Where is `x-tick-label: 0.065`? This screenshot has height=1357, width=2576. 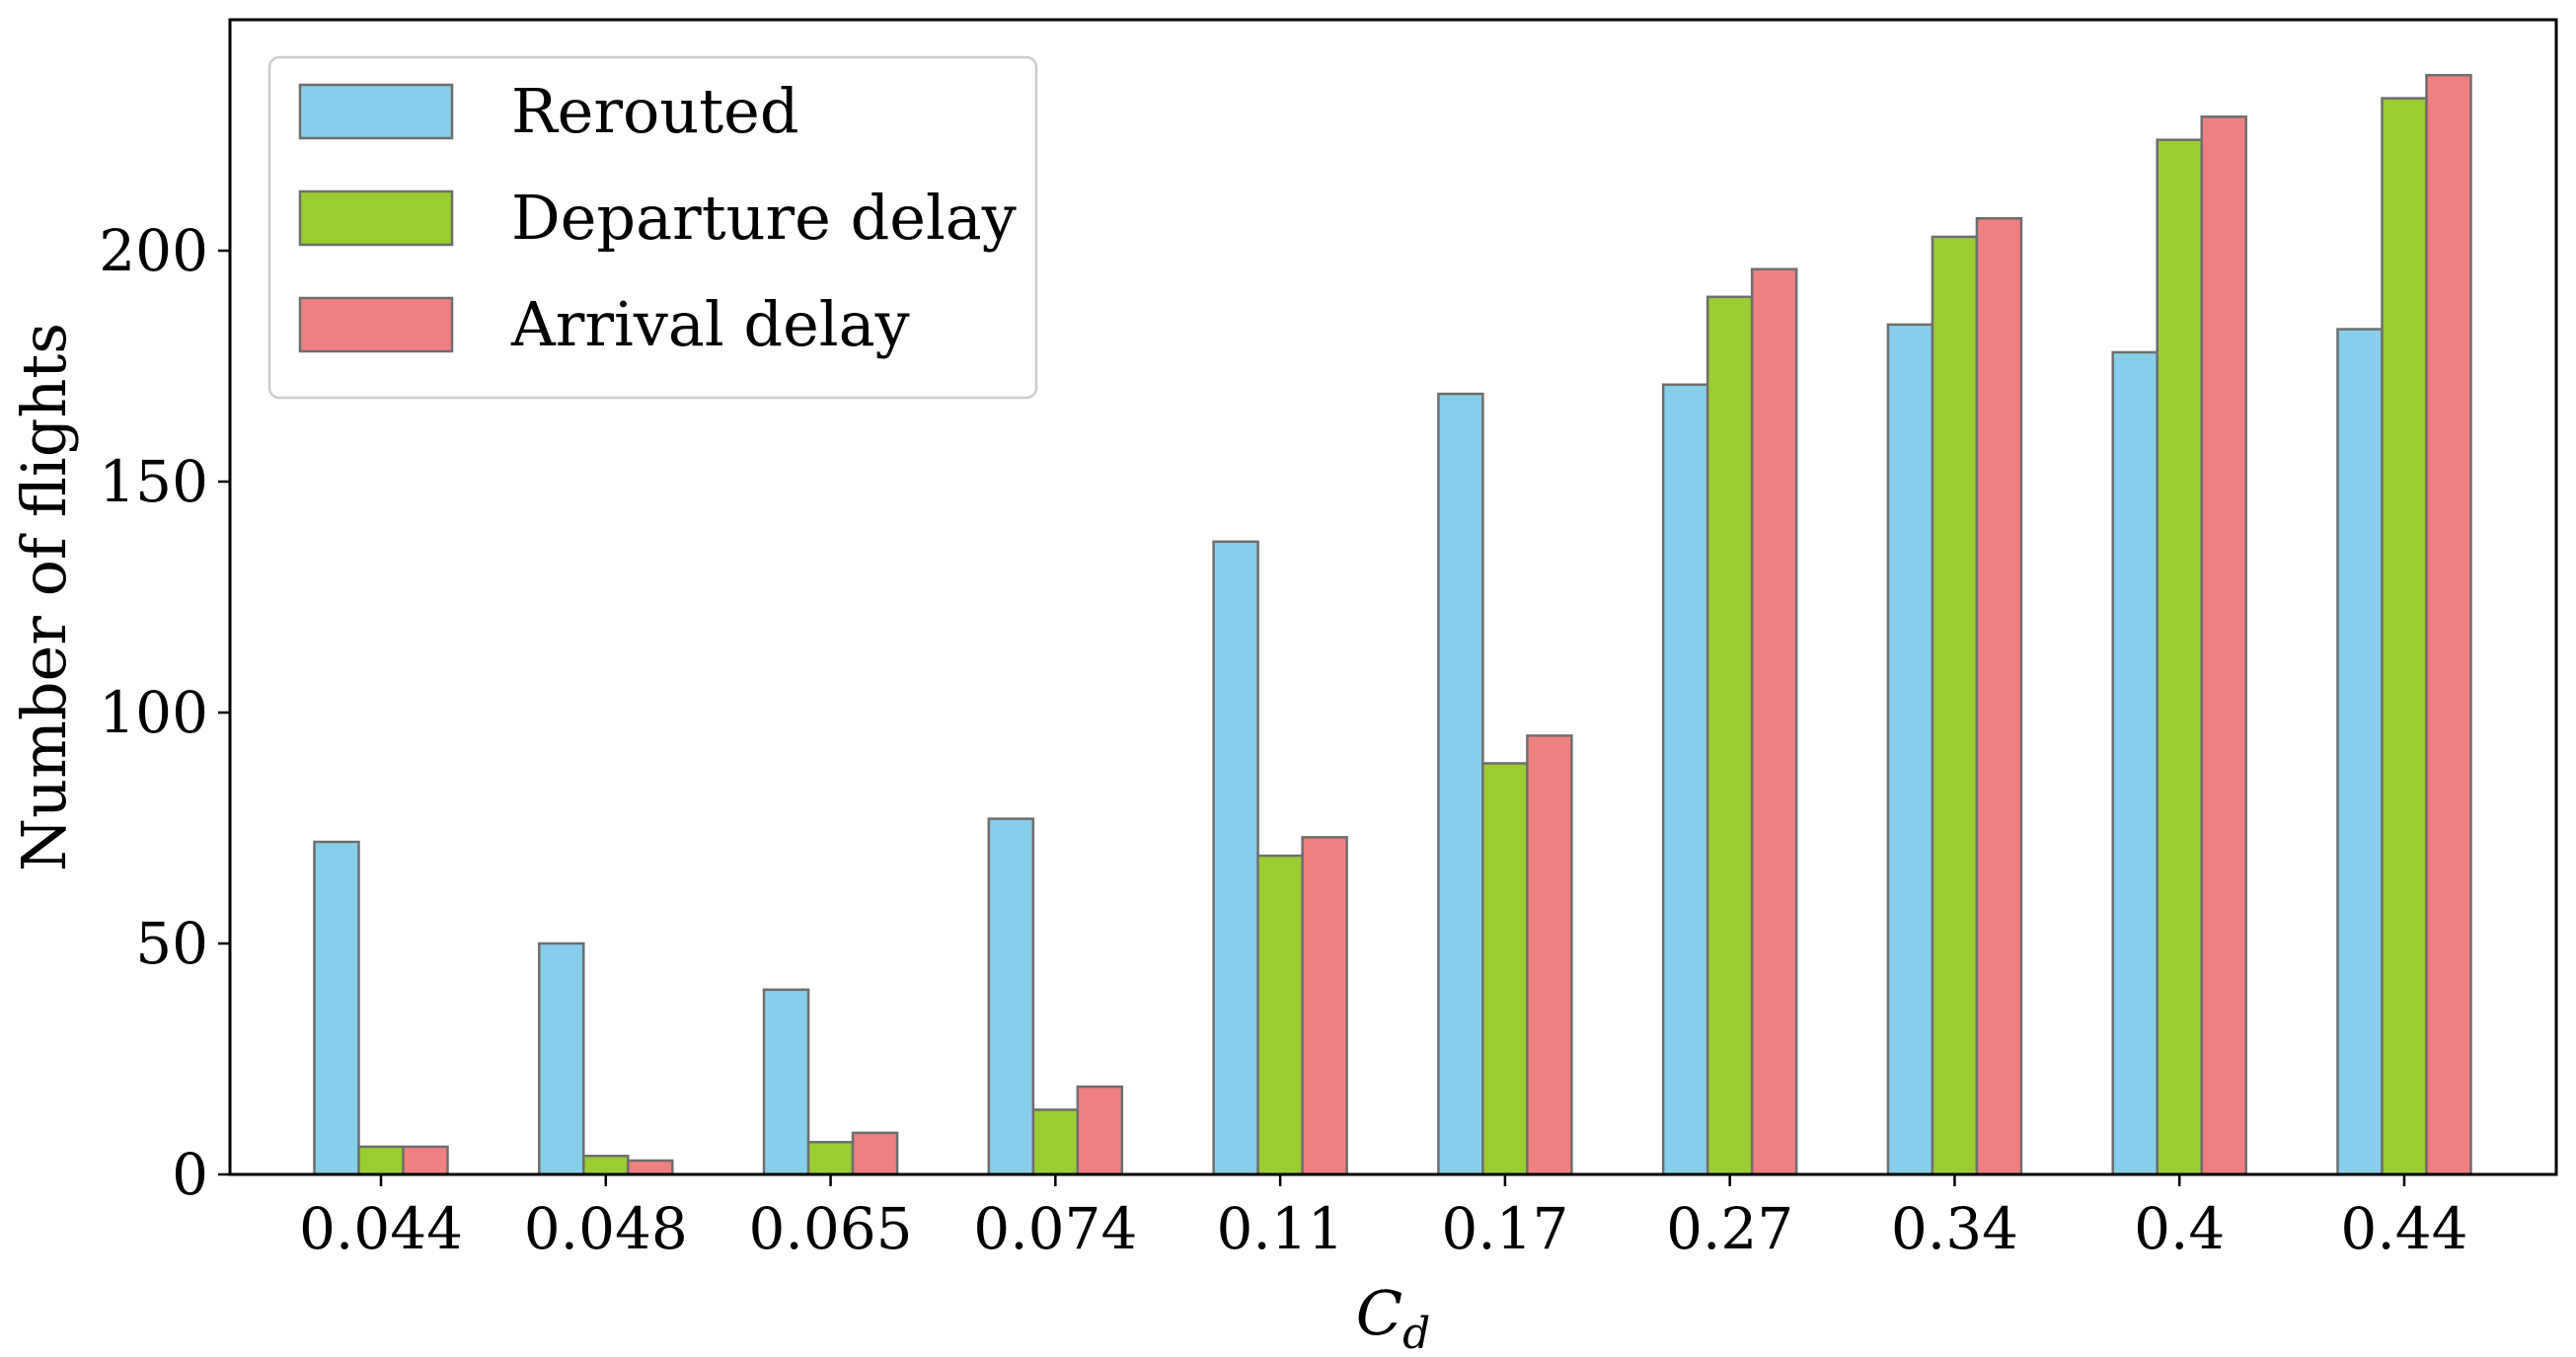
x-tick-label: 0.065 is located at coordinates (831, 1228).